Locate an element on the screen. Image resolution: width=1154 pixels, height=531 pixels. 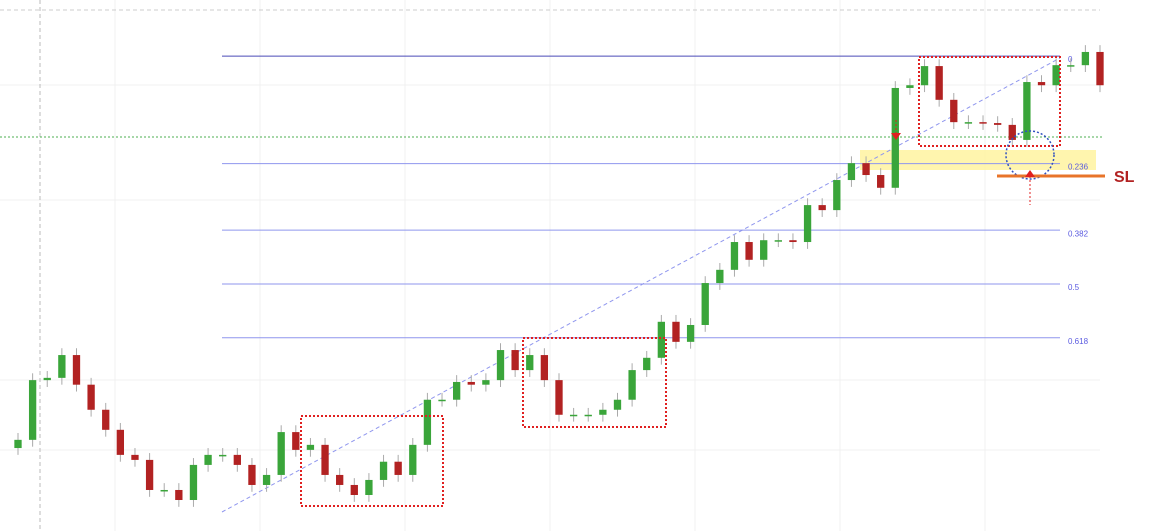
highlight-circle is located at coordinates (1030, 155).